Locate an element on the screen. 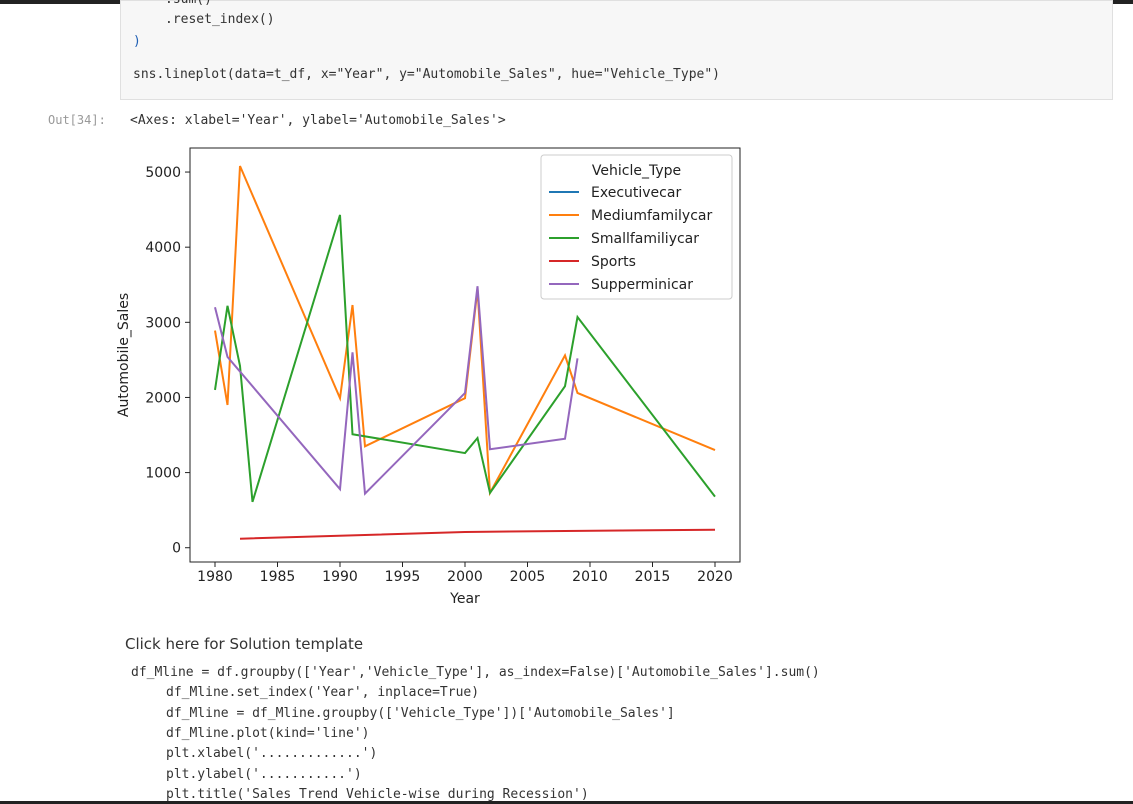 This screenshot has width=1133, height=804. x-tick-label: 1995 is located at coordinates (403, 577).